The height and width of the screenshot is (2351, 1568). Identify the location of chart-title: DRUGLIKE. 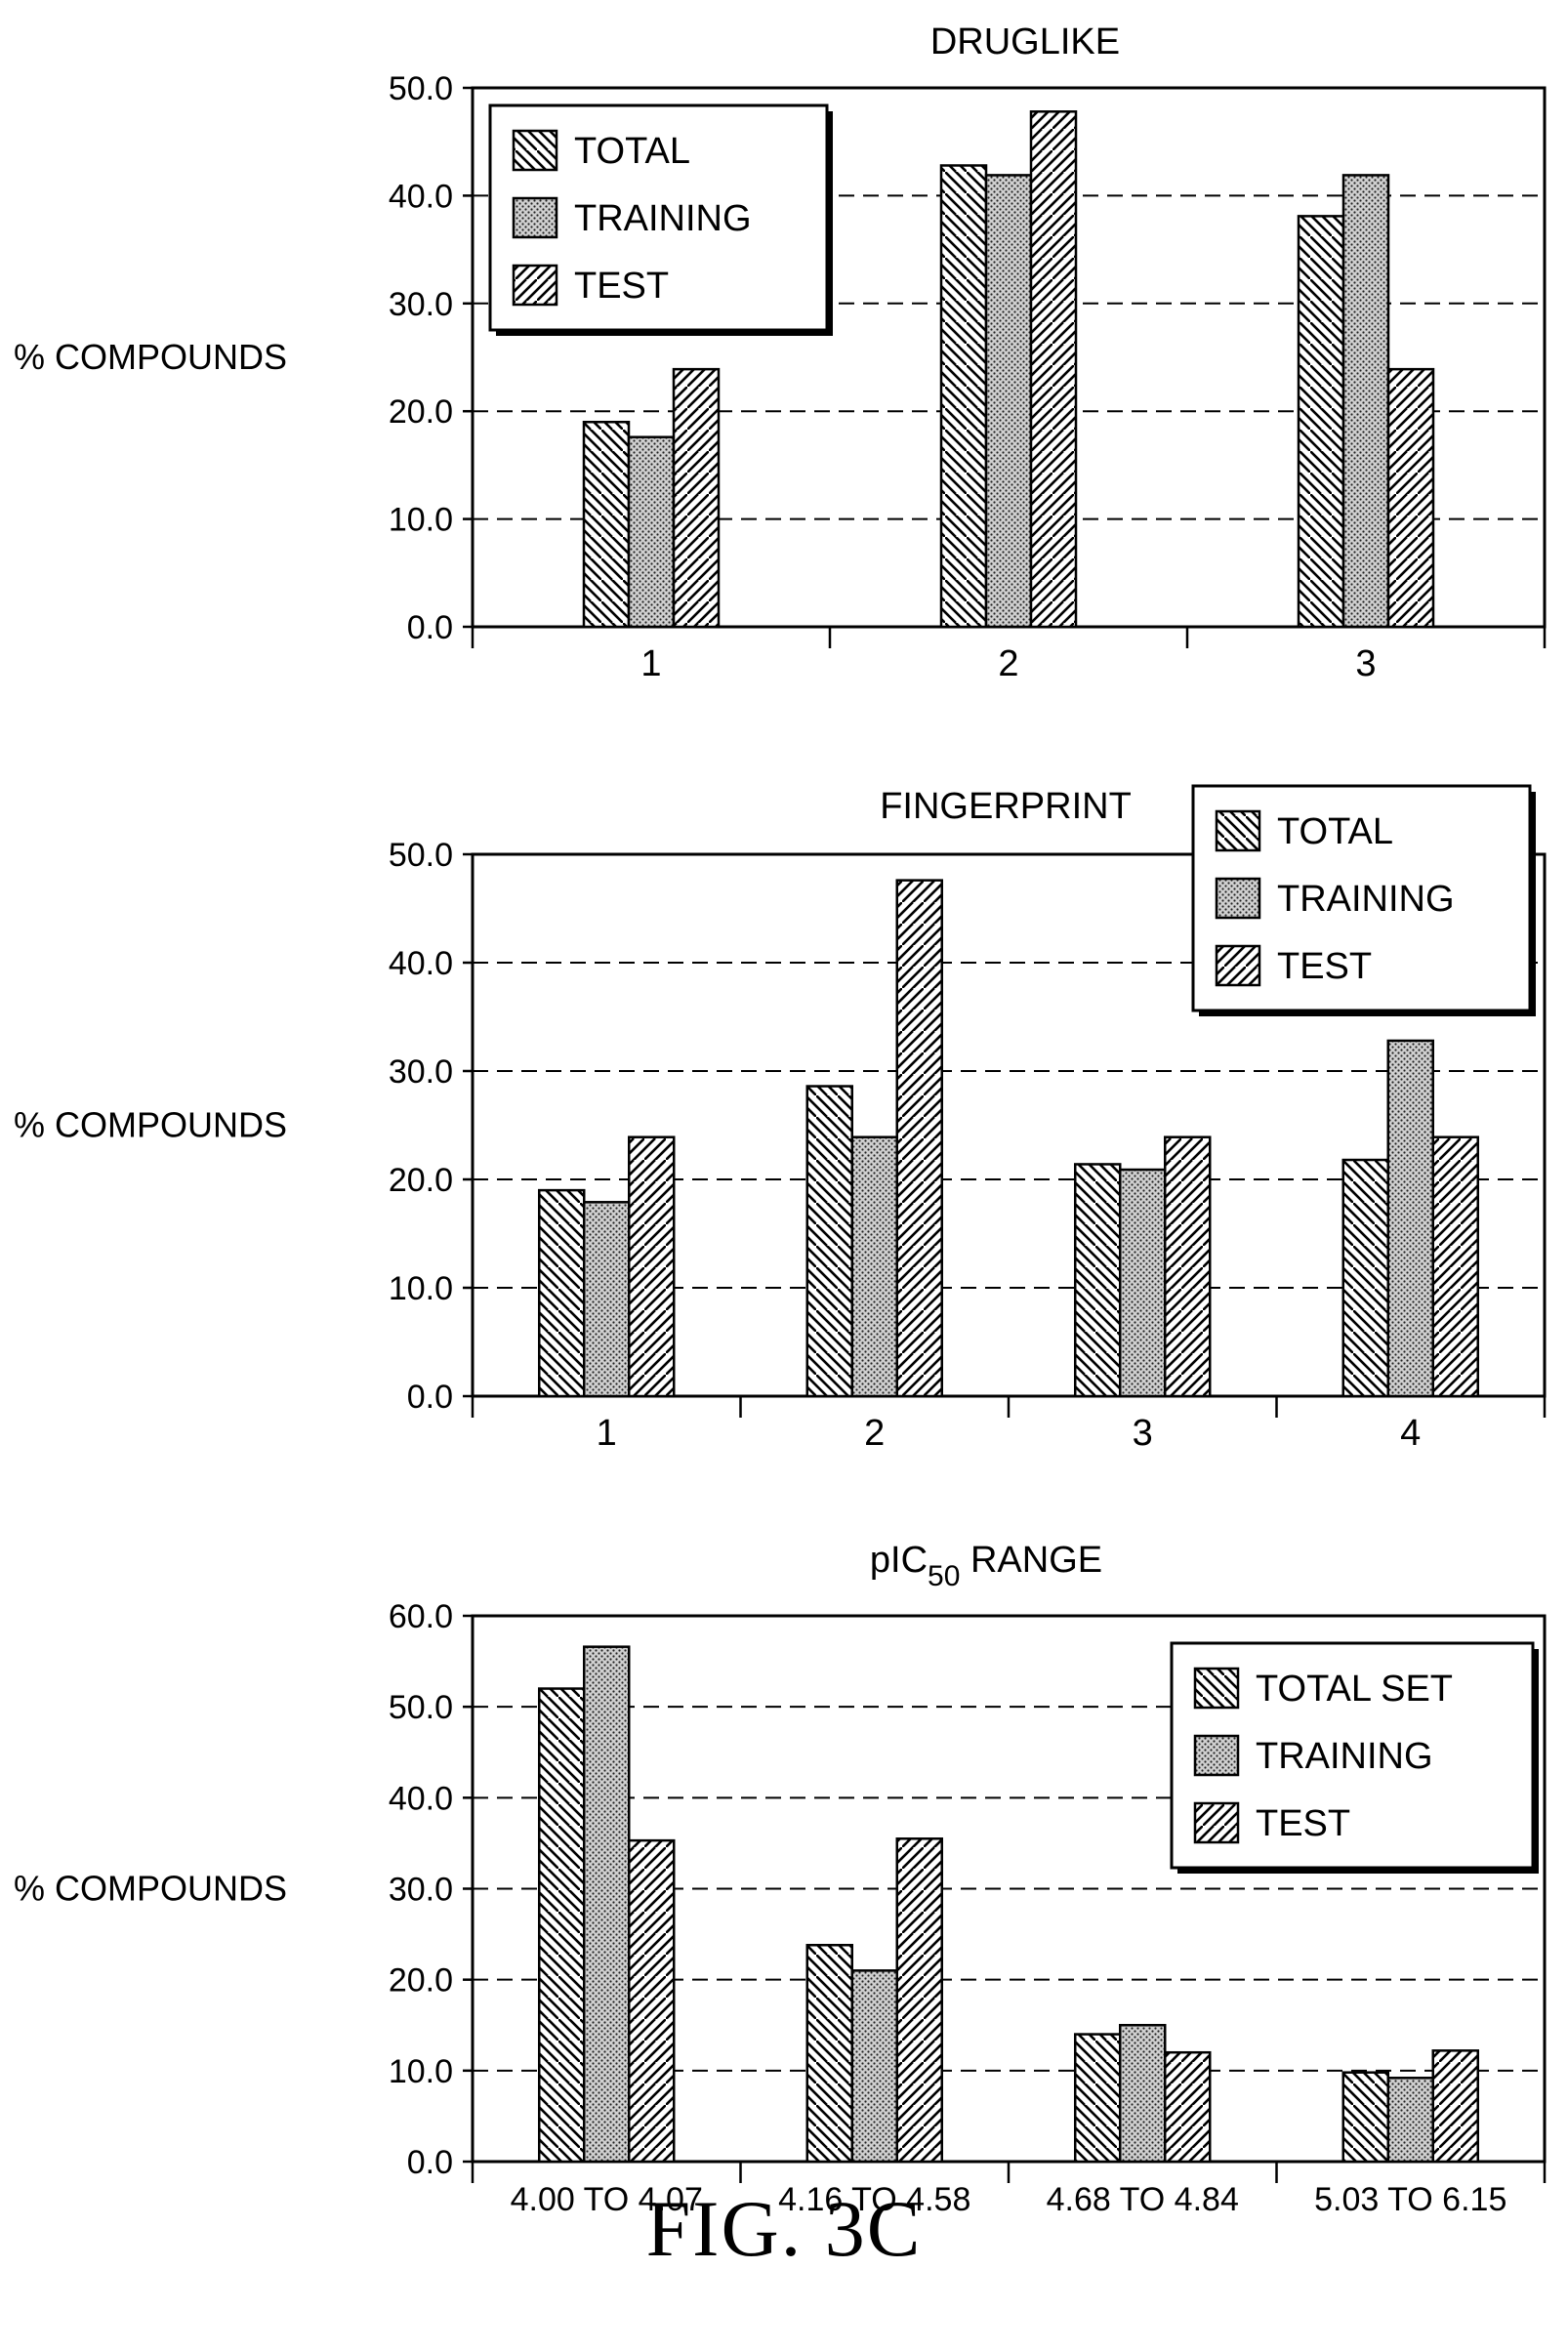
(1025, 42).